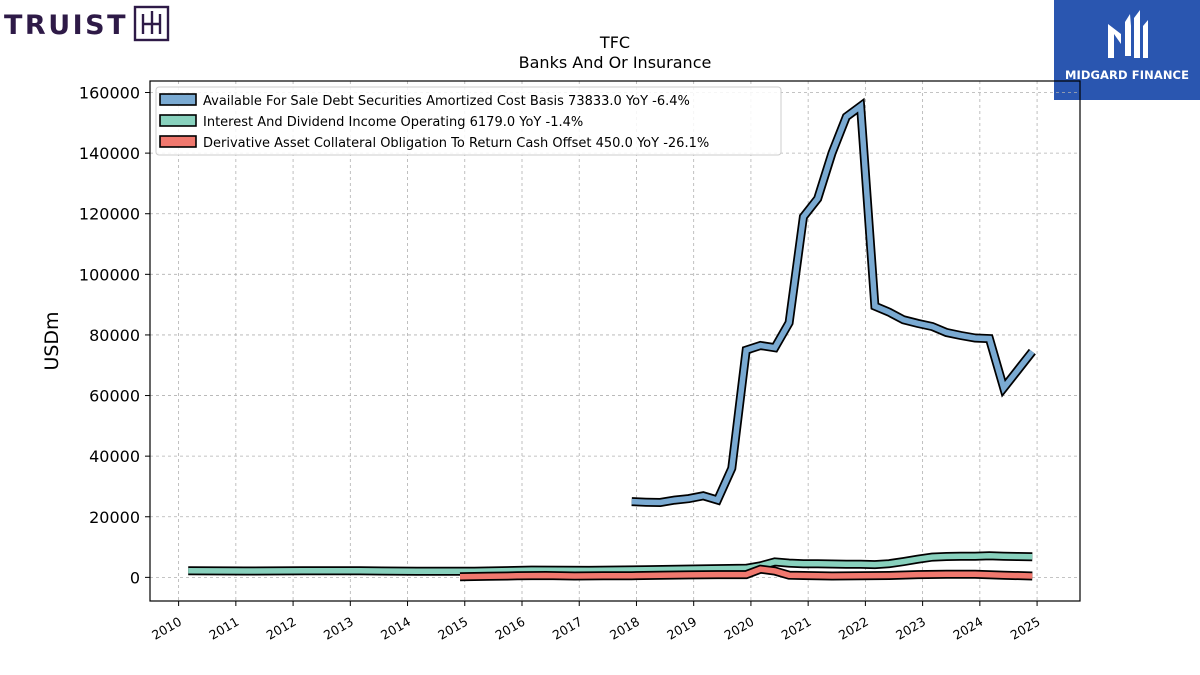 The image size is (1200, 675). I want to click on y-axis-label: USDm, so click(52, 340).